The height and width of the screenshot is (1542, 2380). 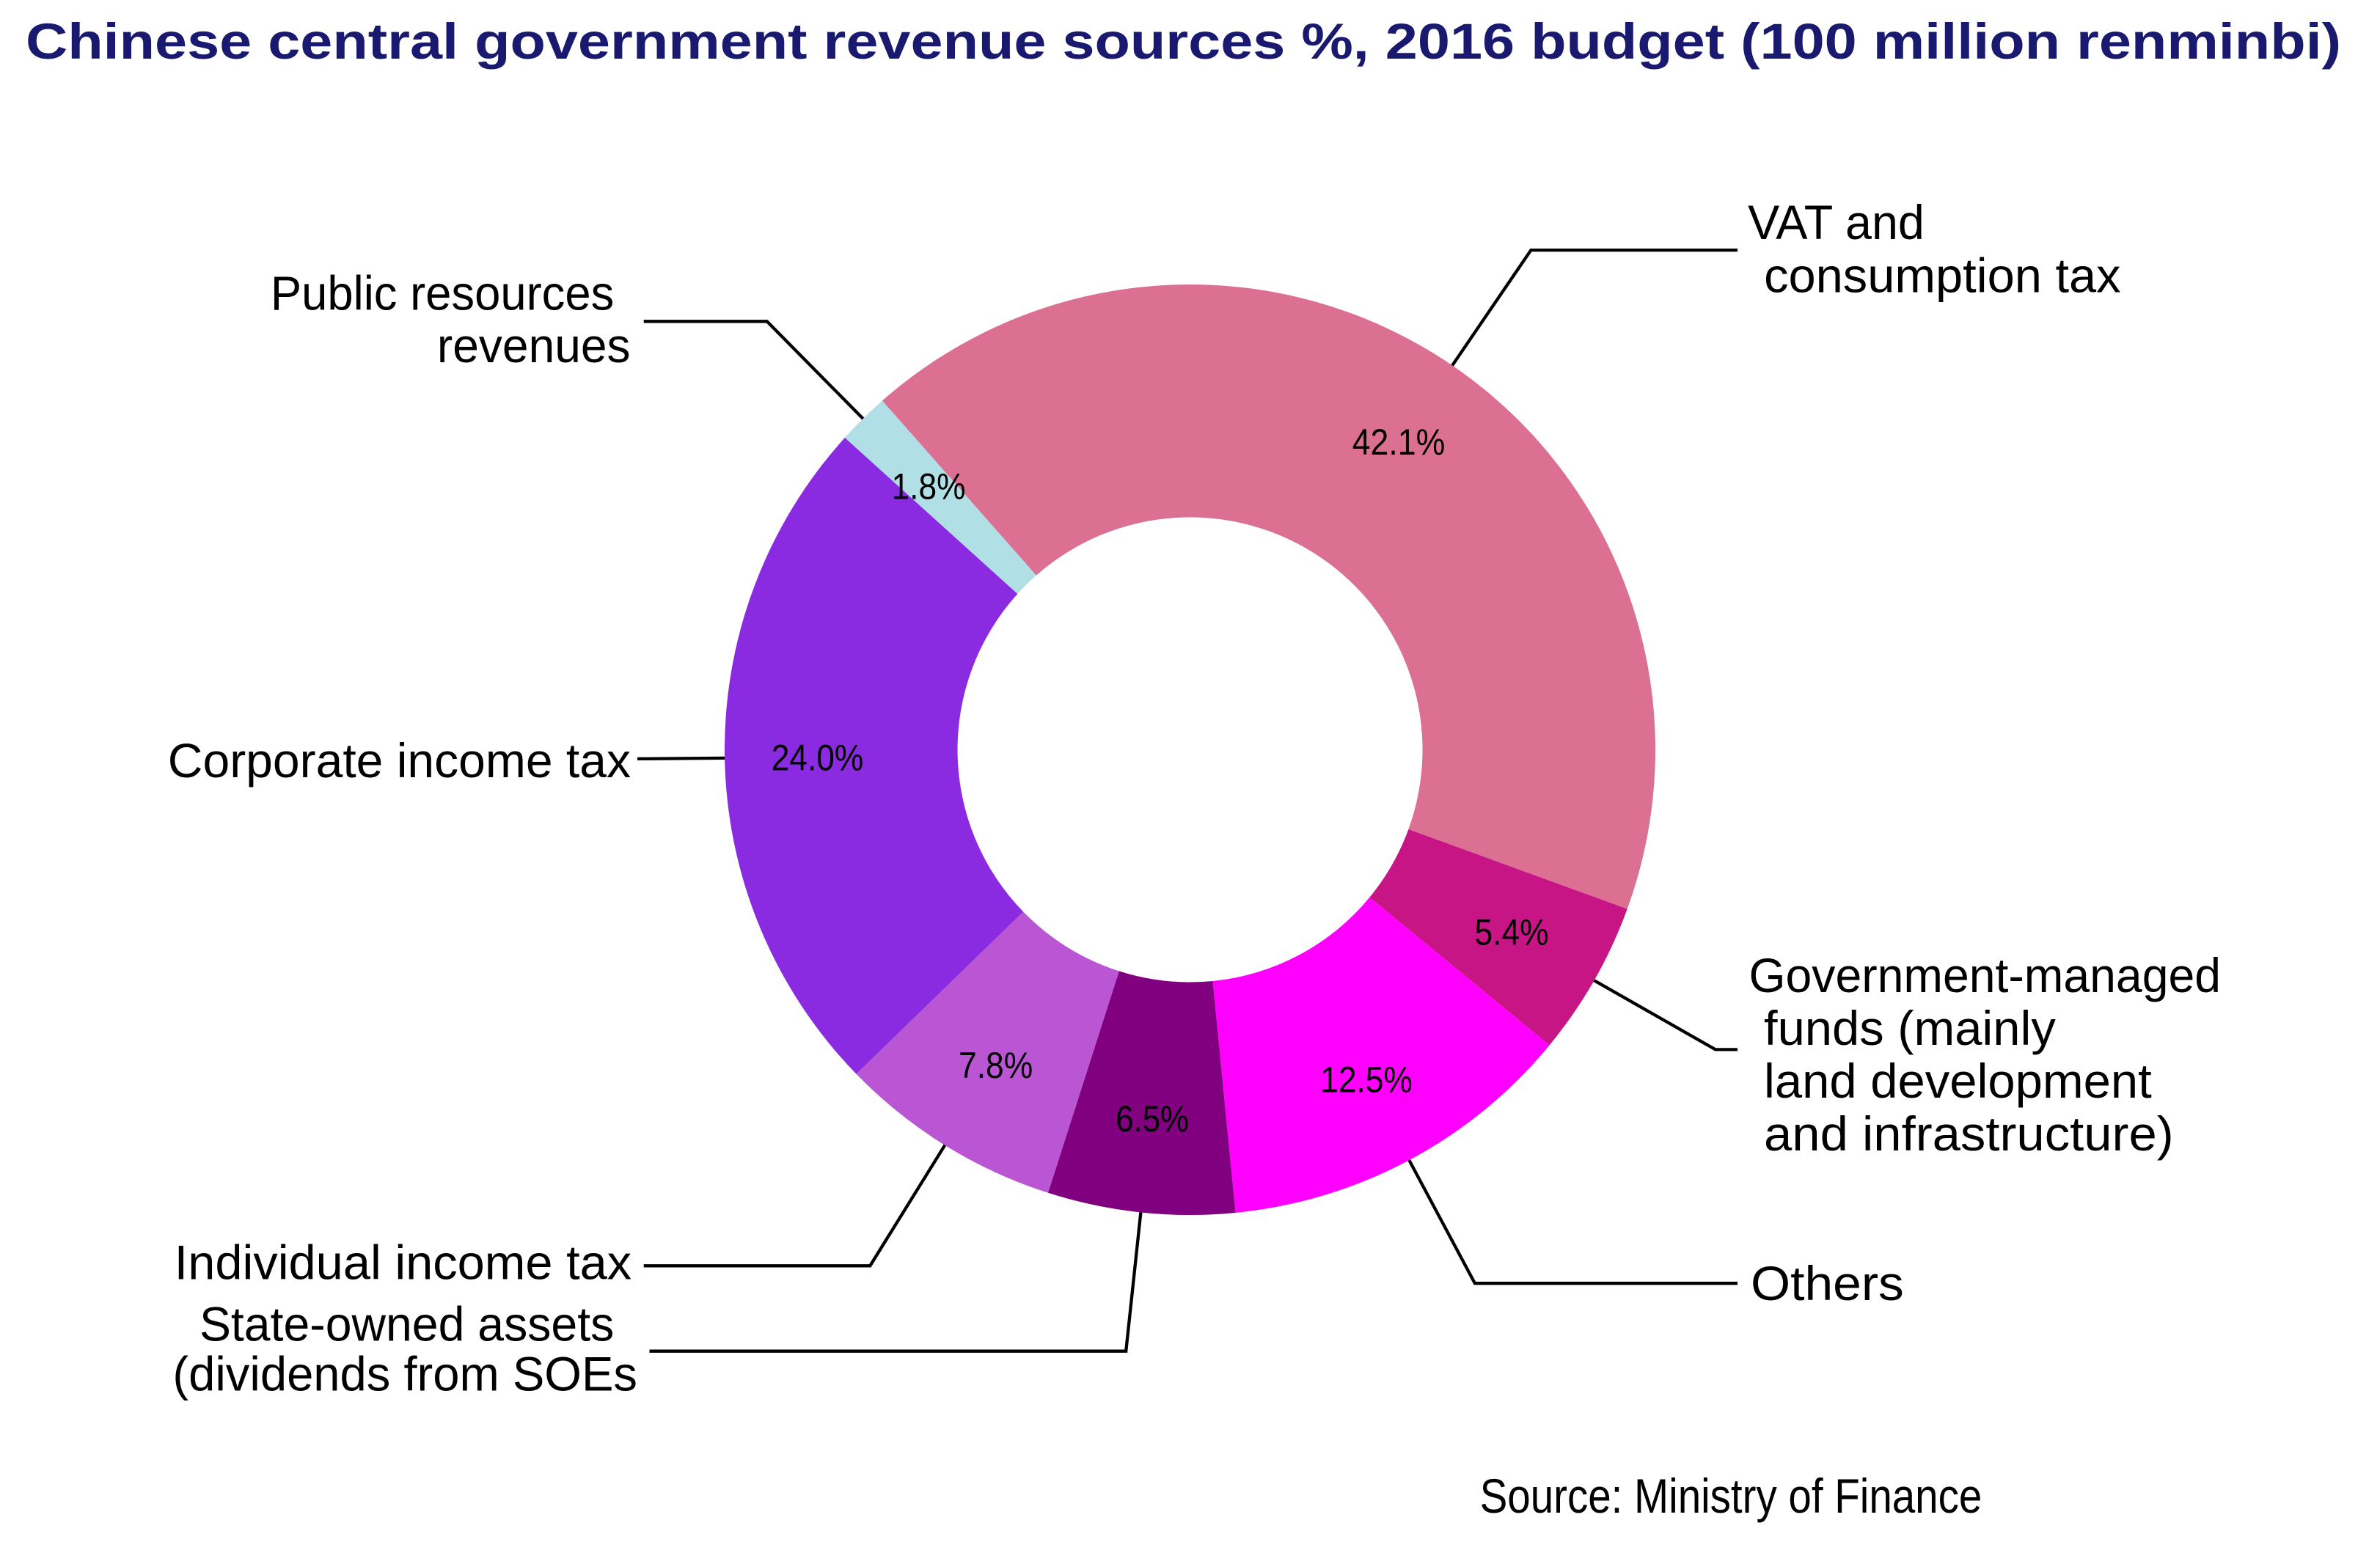 I want to click on svg-text: consumption tax, so click(x=1942, y=276).